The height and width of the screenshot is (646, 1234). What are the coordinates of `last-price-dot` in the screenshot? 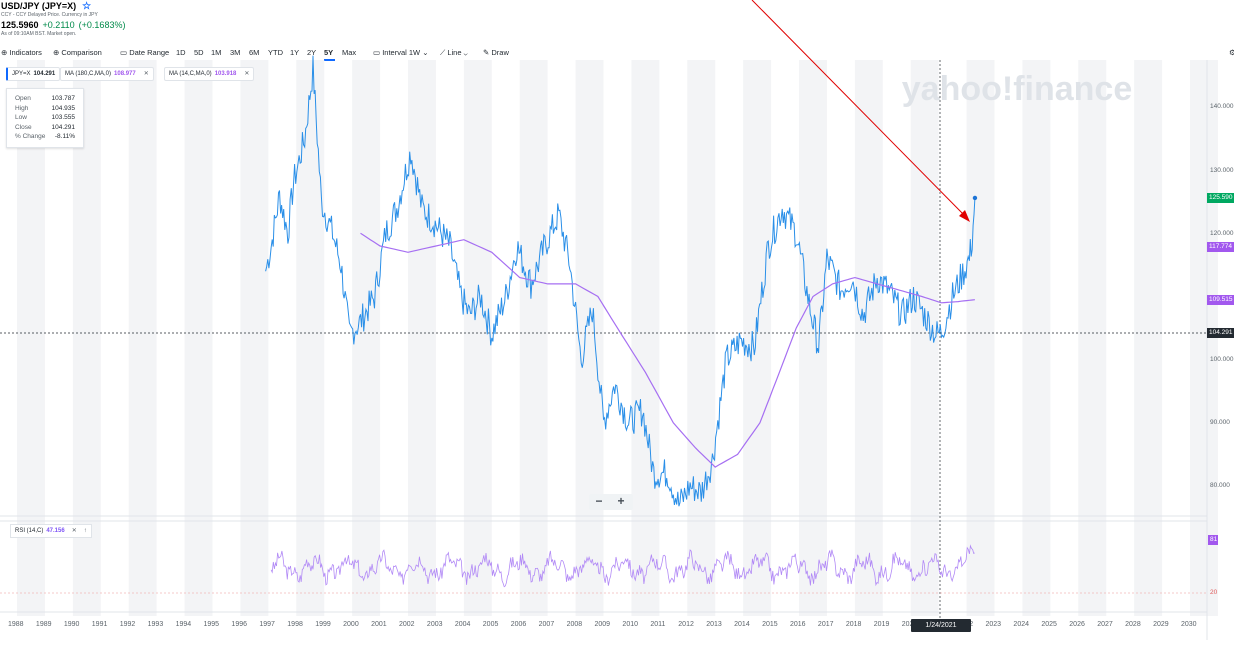 It's located at (975, 198).